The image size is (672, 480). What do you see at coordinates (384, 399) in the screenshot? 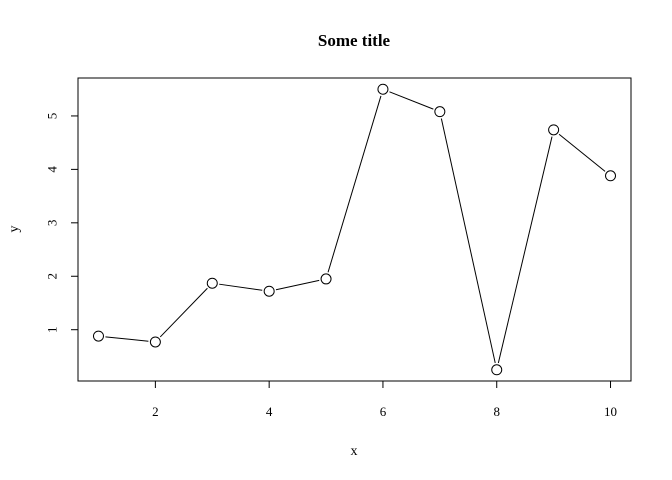
I see `x-axis: 2 4 6 8 10` at bounding box center [384, 399].